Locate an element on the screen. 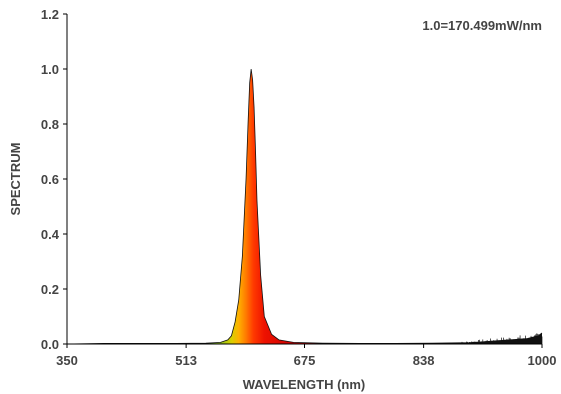  y-tick-label: 0.2 is located at coordinates (50, 289).